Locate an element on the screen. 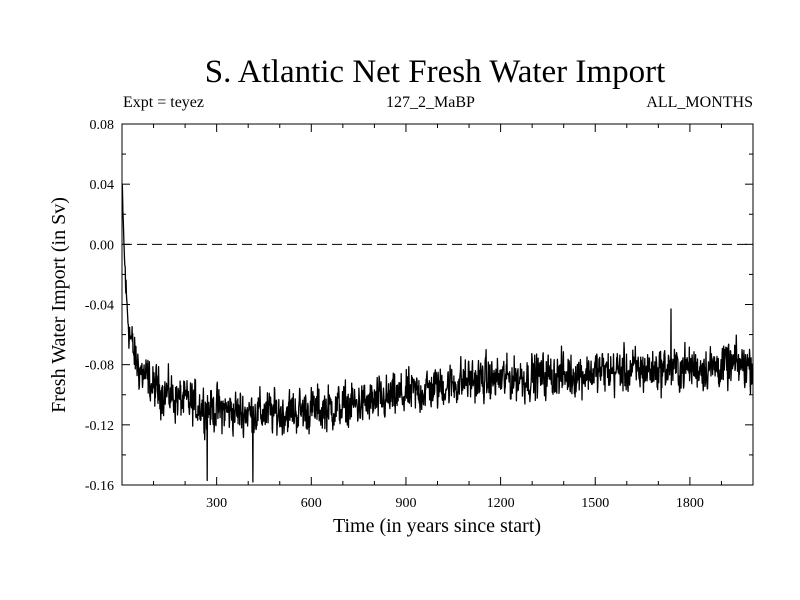 The image size is (800, 600). experiment-label: Expt = teyez is located at coordinates (163, 102).